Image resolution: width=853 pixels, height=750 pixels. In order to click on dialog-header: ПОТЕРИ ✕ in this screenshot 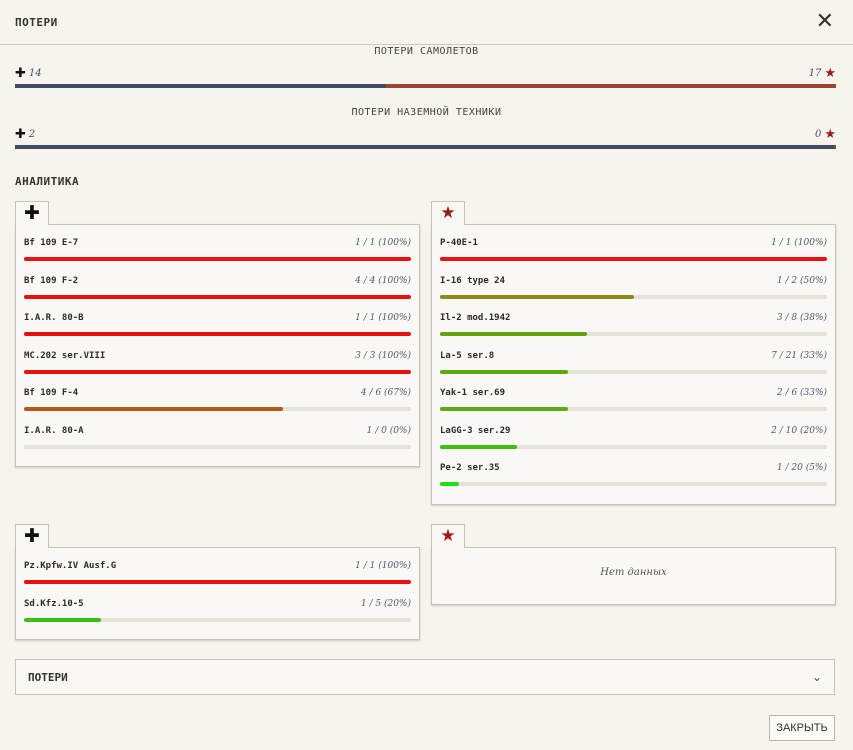, I will do `click(426, 22)`.